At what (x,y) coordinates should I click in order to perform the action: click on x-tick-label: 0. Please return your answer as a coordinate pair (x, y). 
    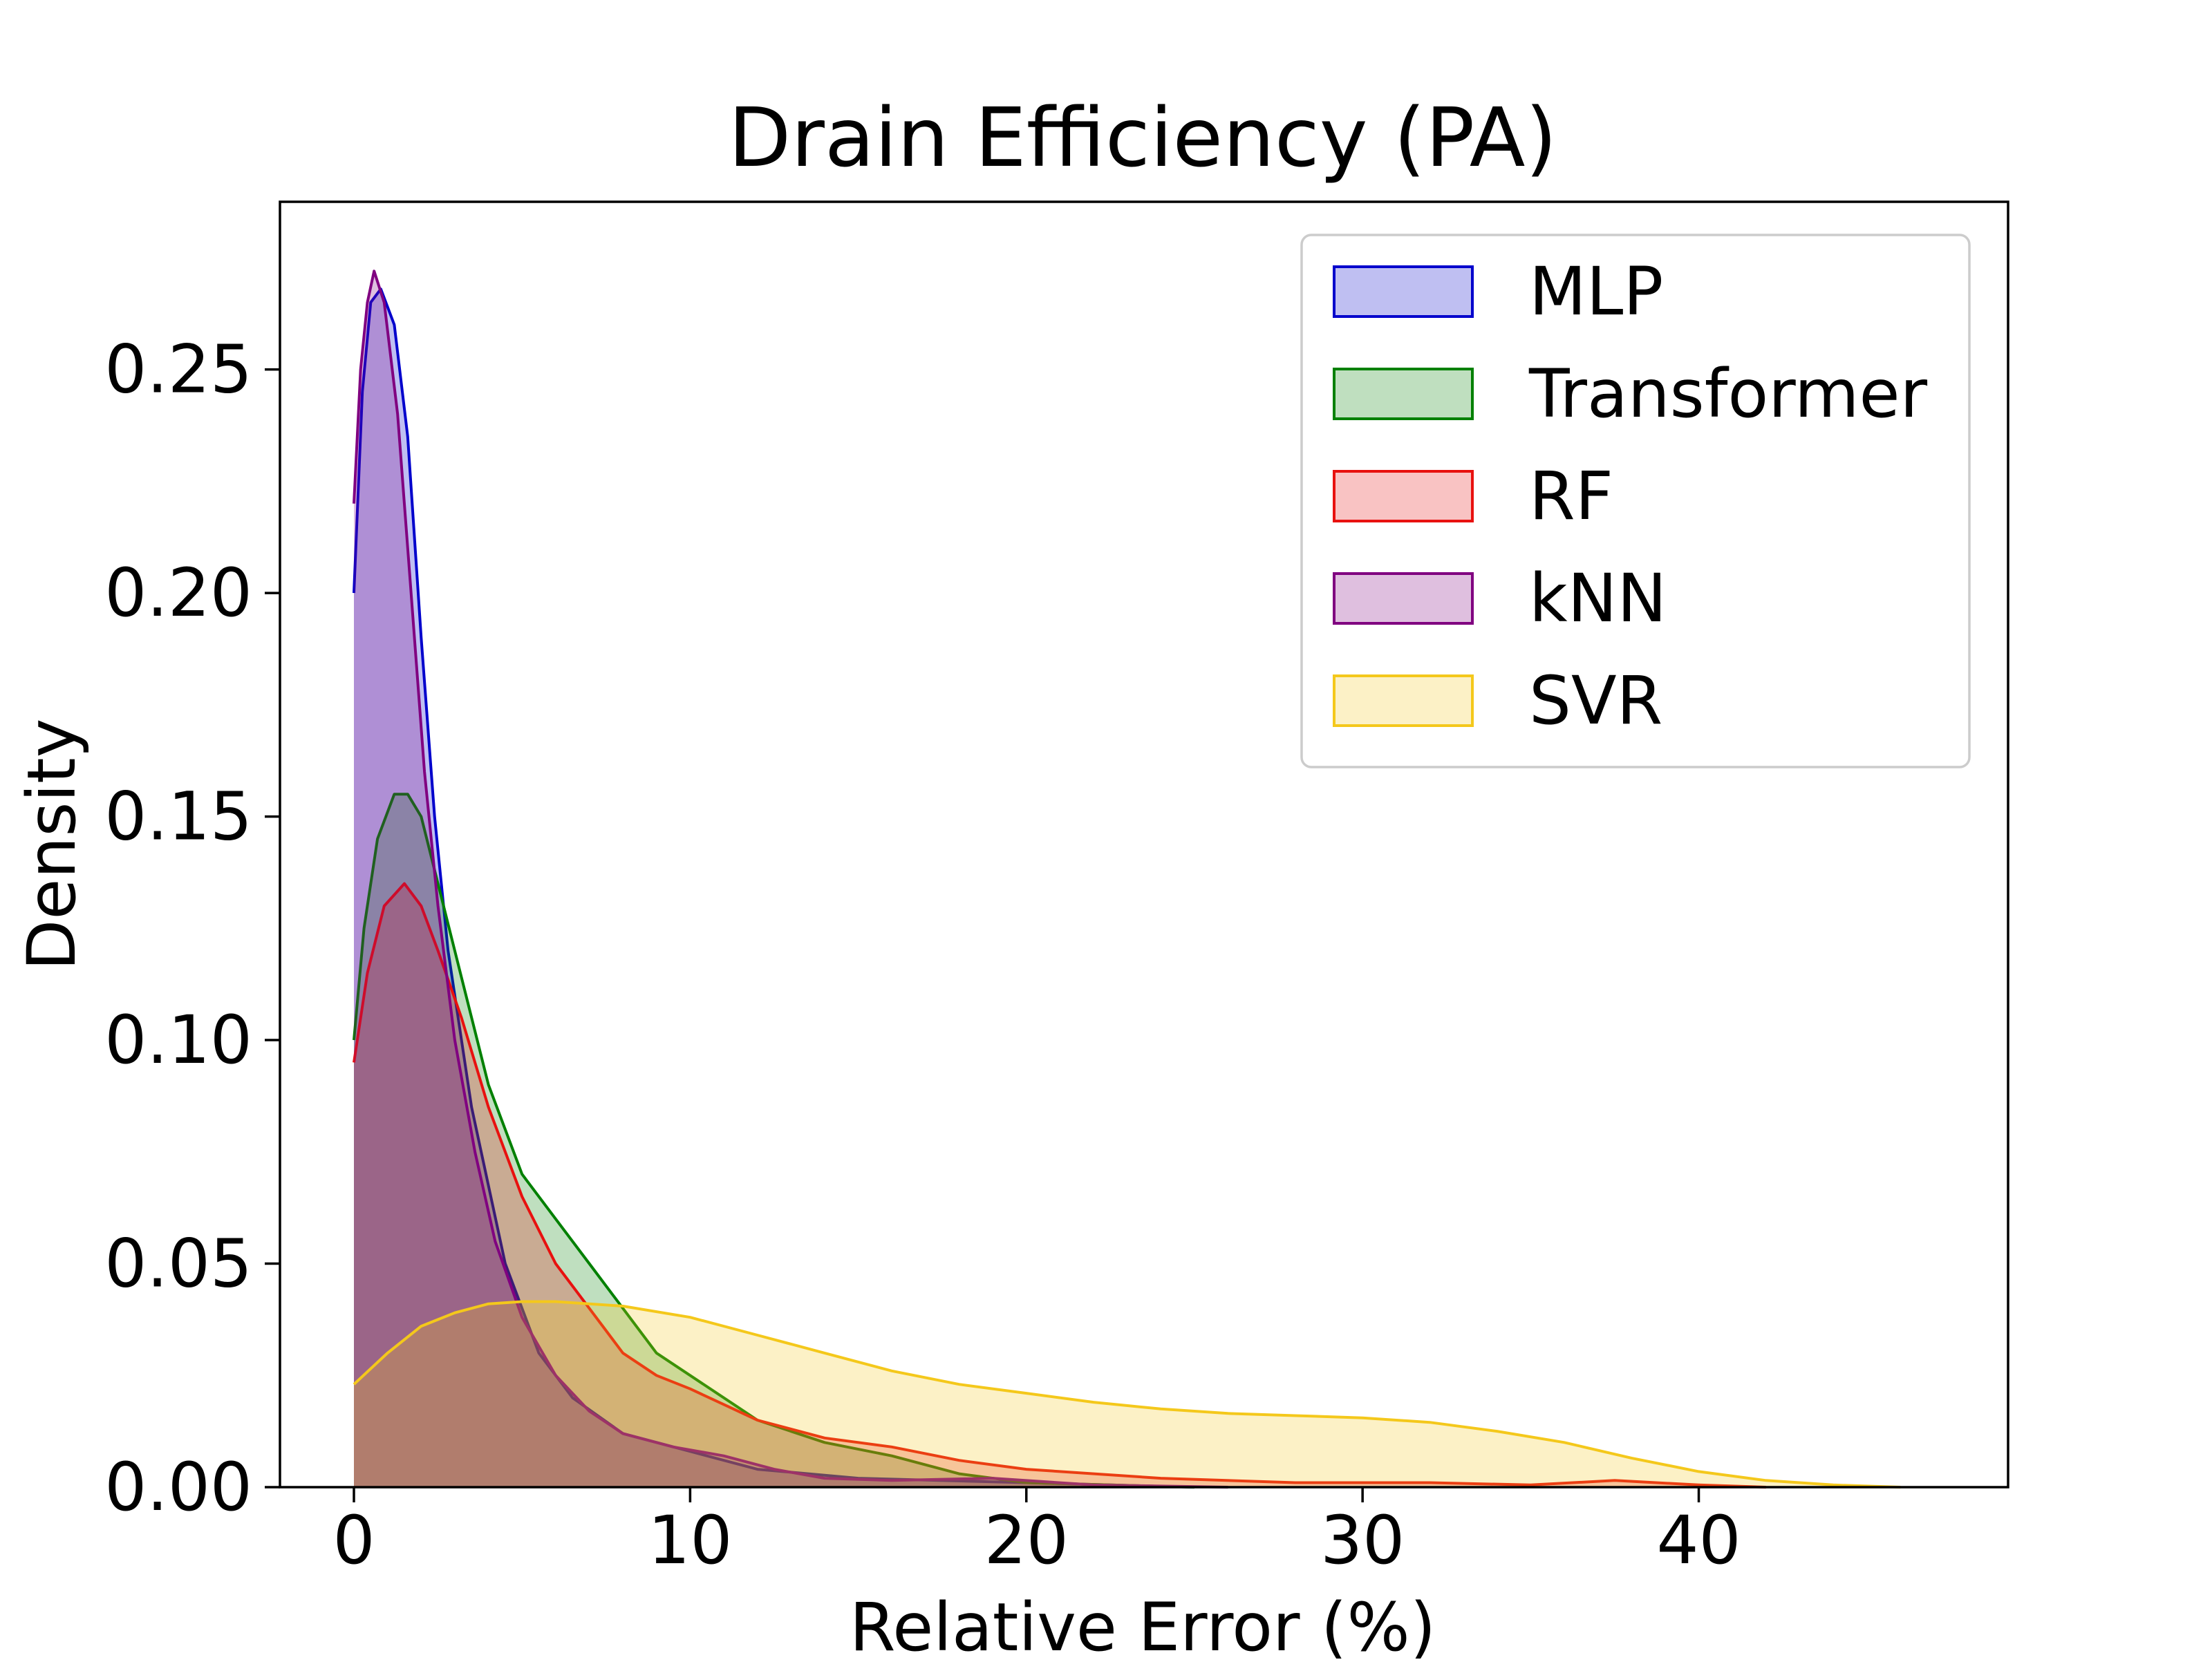
    Looking at the image, I should click on (354, 1541).